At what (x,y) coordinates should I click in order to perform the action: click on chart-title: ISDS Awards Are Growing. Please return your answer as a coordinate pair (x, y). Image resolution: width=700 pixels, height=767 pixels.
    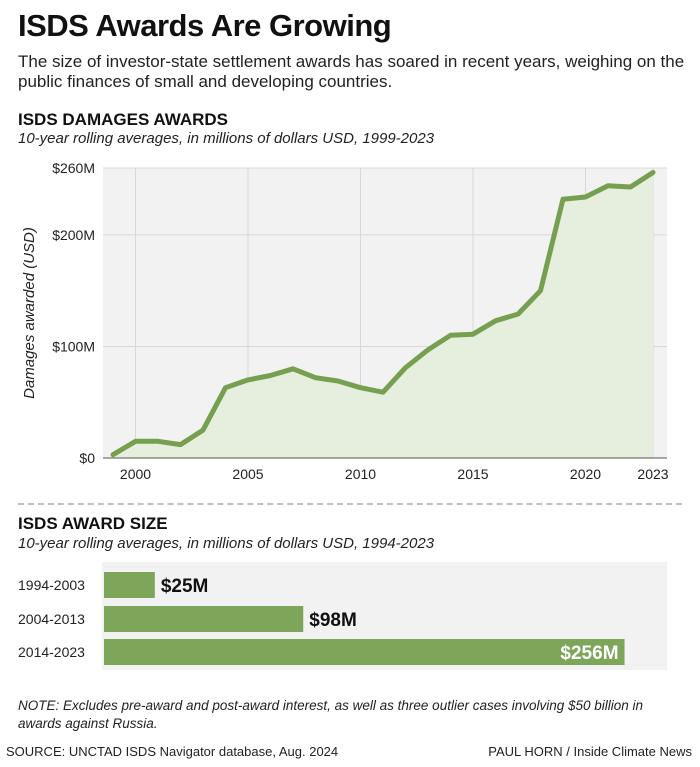
    Looking at the image, I should click on (205, 25).